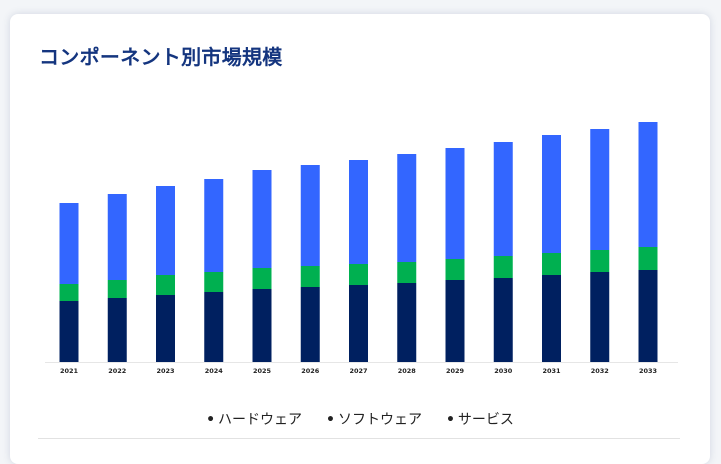  Describe the element at coordinates (260, 420) in the screenshot. I see `legend-label: ハードウェア` at that location.